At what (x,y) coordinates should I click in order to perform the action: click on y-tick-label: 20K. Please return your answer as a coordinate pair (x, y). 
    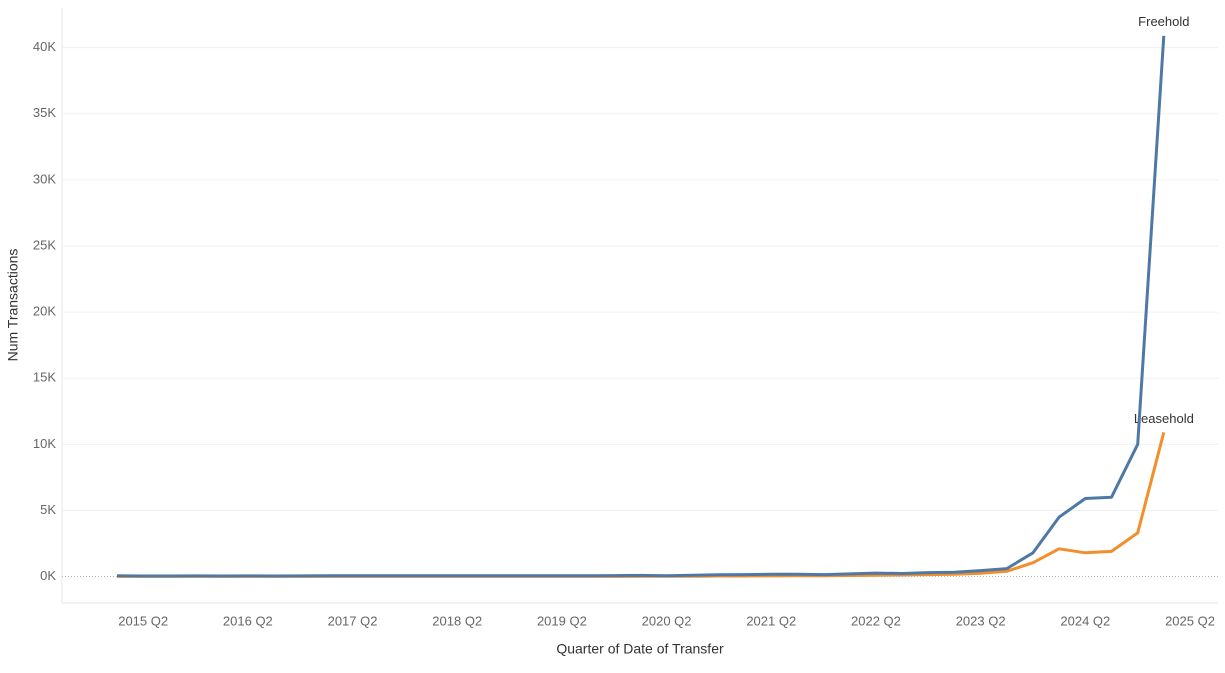
    Looking at the image, I should click on (44, 311).